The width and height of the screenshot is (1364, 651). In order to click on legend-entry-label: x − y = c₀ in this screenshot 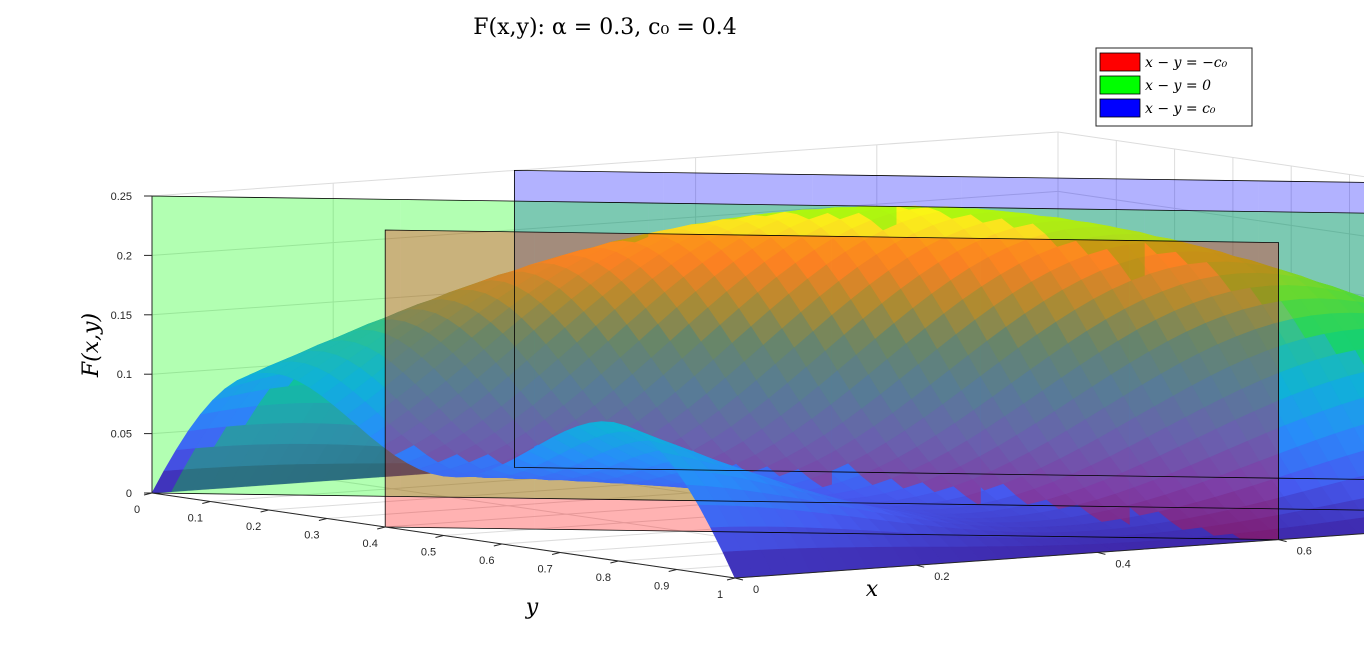, I will do `click(1180, 109)`.